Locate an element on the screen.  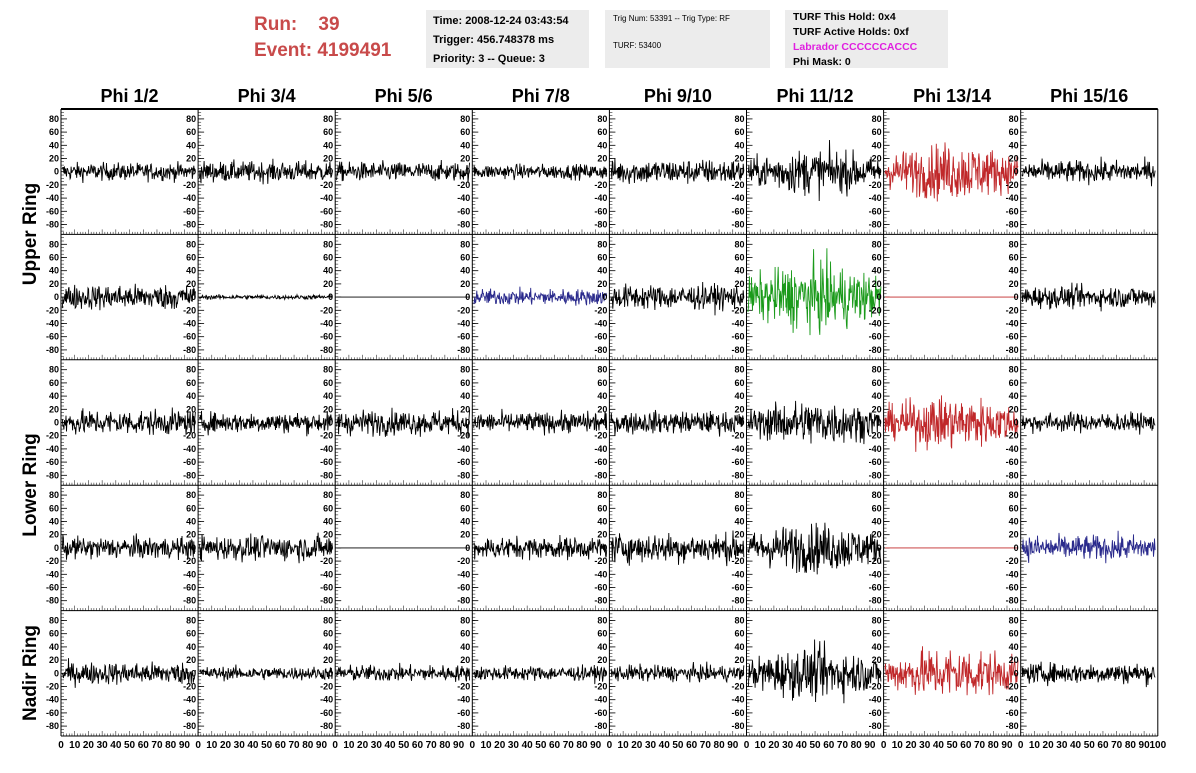
time-text: Time: 2008-12-24 03:43:54 is located at coordinates (501, 21).